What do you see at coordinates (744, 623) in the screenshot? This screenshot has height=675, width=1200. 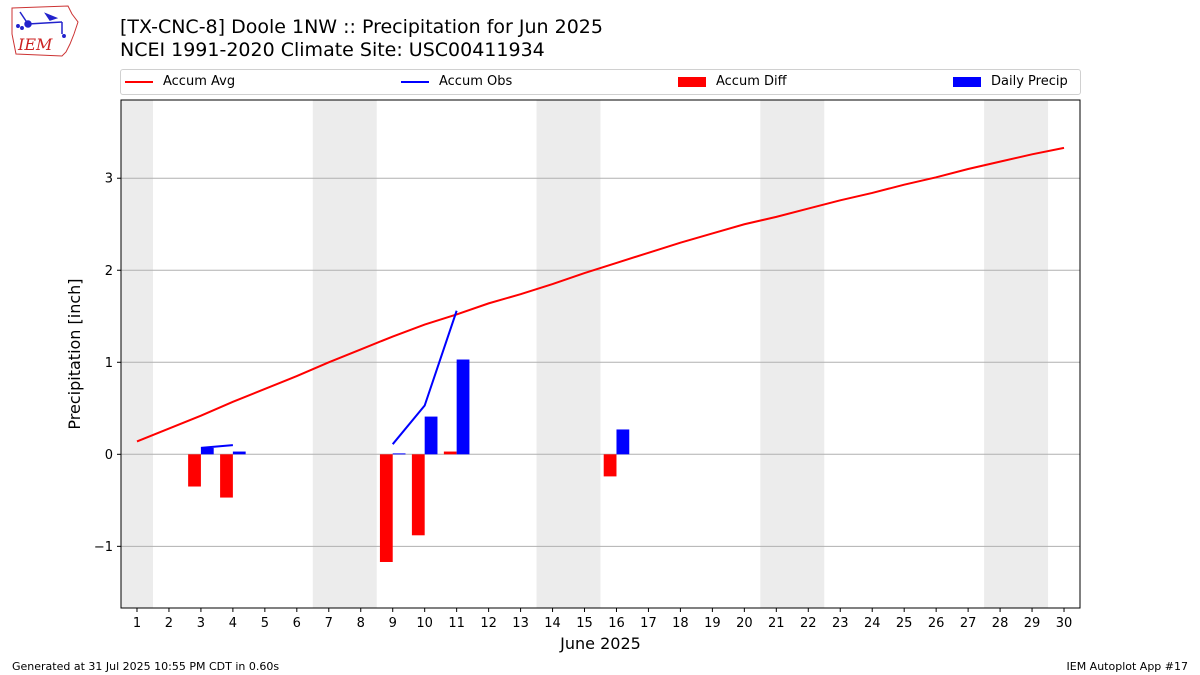 I see `x-tick-label: 20` at bounding box center [744, 623].